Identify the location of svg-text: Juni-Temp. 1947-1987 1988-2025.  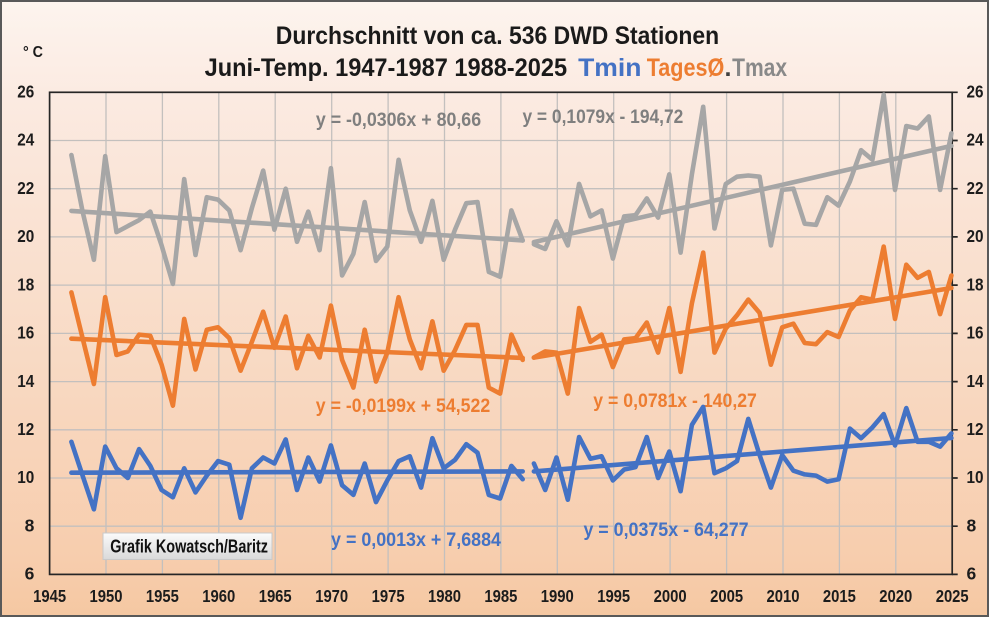
(386, 68).